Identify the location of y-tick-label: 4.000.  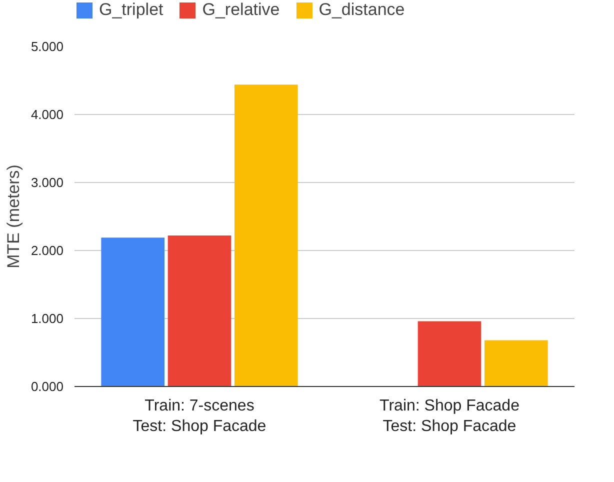
(47, 114).